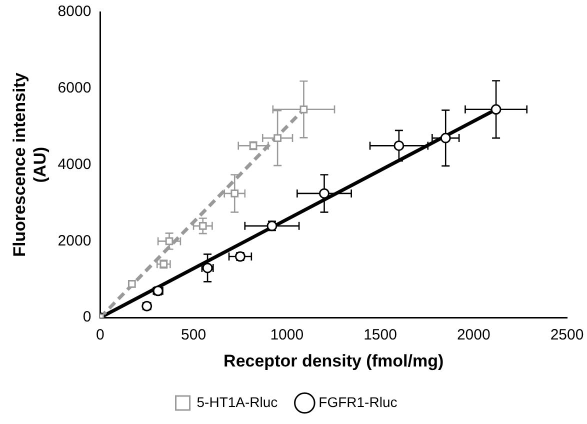  What do you see at coordinates (75, 241) in the screenshot?
I see `y-tick-label: 2000` at bounding box center [75, 241].